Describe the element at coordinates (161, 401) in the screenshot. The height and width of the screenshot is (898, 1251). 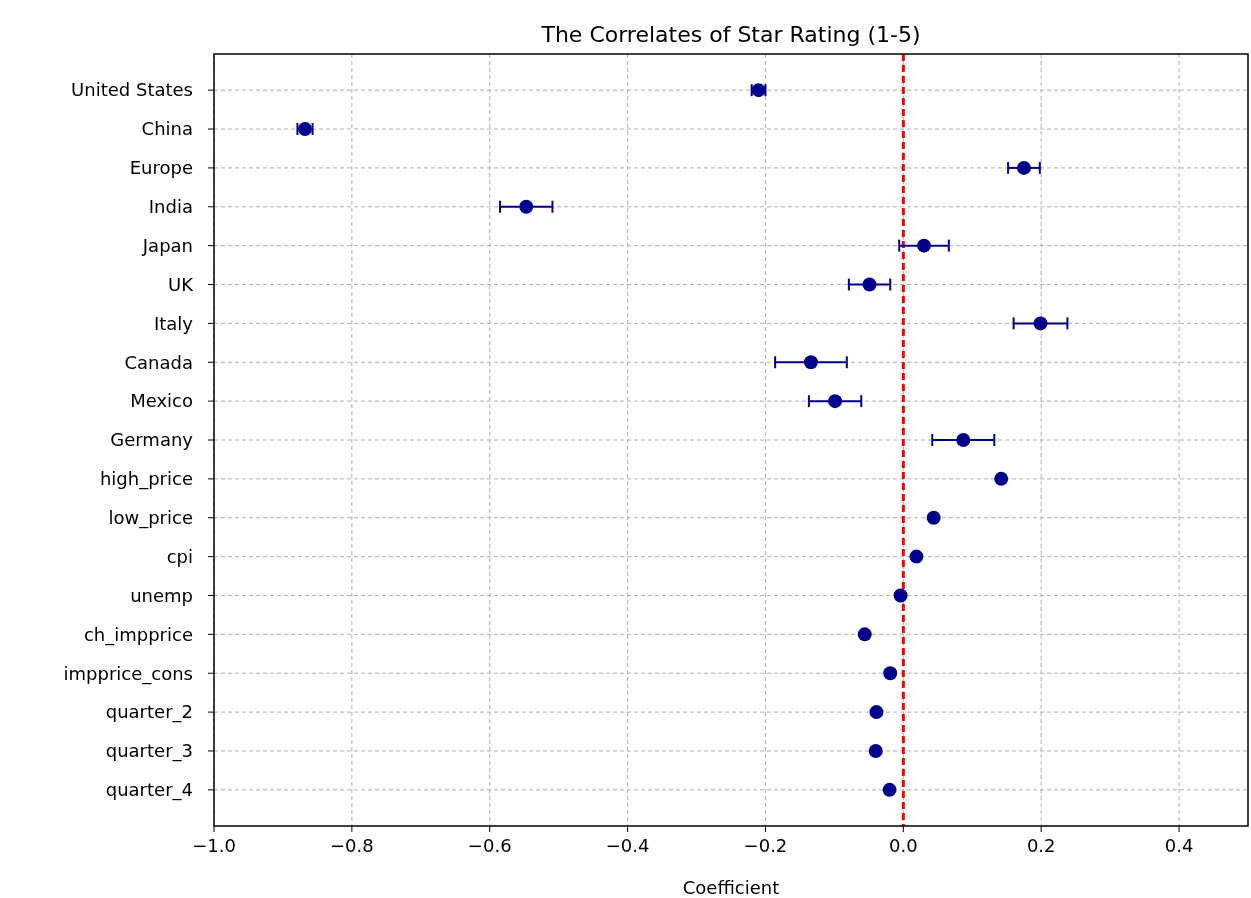
I see `y-tick-label: Mexico` at that location.